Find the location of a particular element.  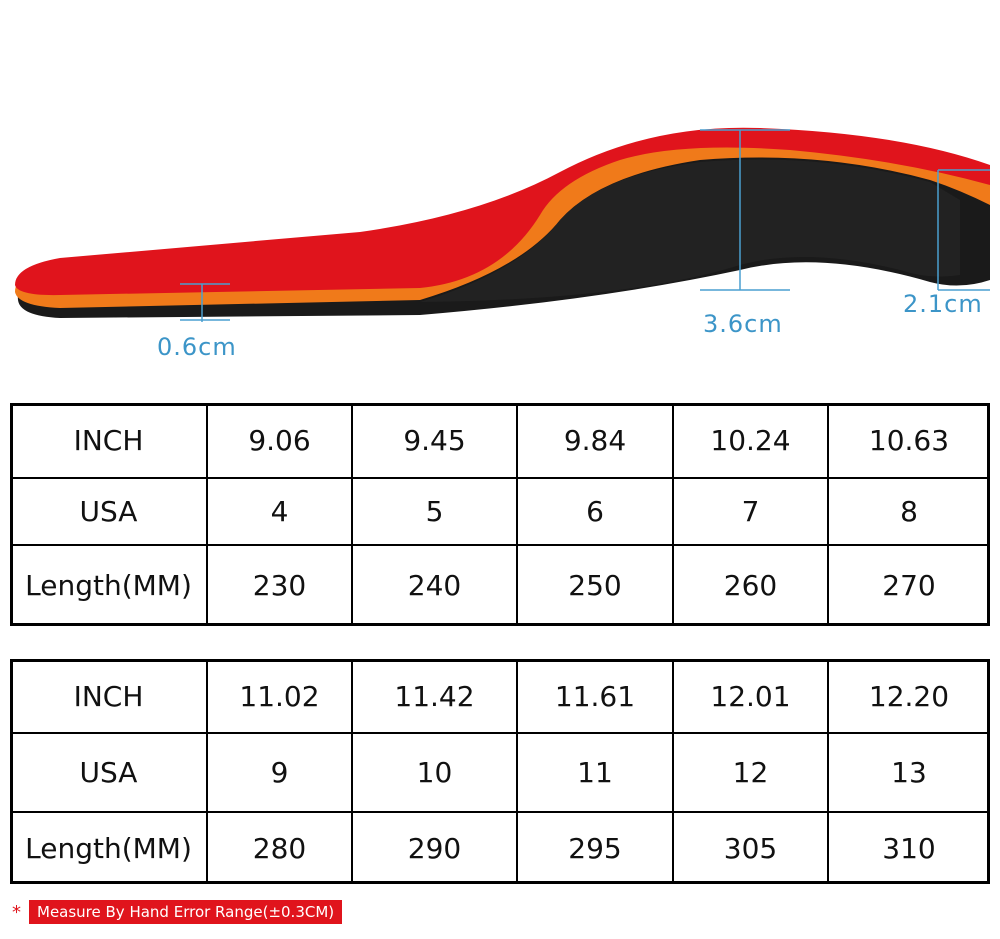

insole-inner is located at coordinates (690, 230).